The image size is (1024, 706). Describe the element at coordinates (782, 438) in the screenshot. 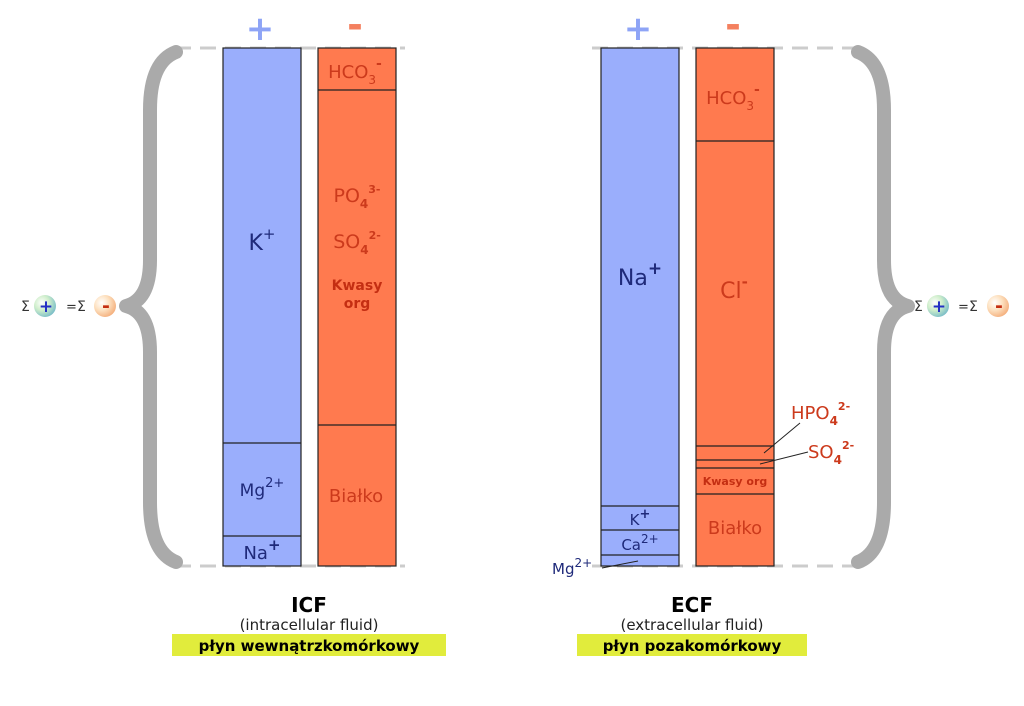

I see `hpo4-leader-line` at that location.